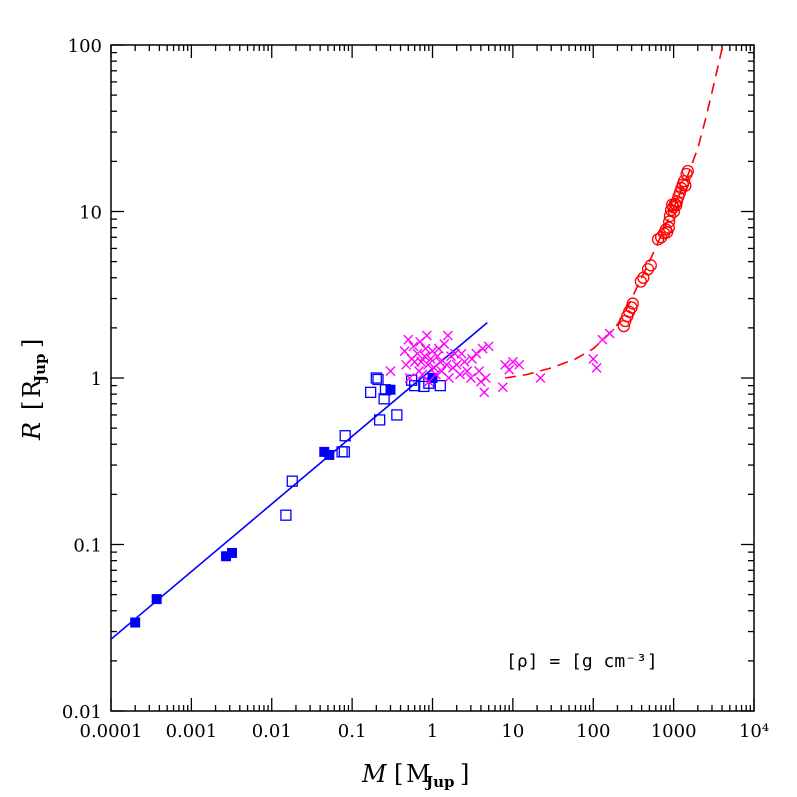 Image resolution: width=797 pixels, height=797 pixels. I want to click on y-axis-unit-sub: Jup, so click(40, 369).